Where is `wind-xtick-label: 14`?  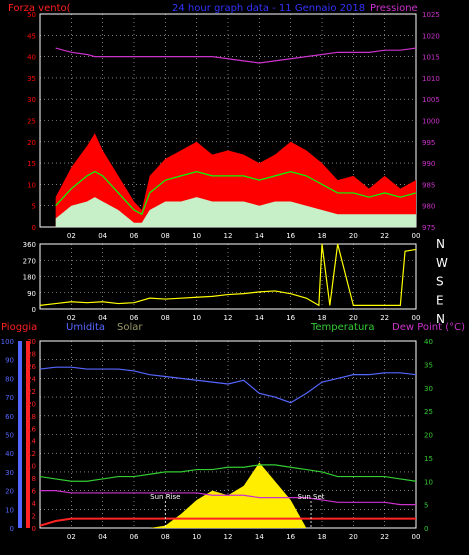
wind-xtick-label: 14 is located at coordinates (259, 236).